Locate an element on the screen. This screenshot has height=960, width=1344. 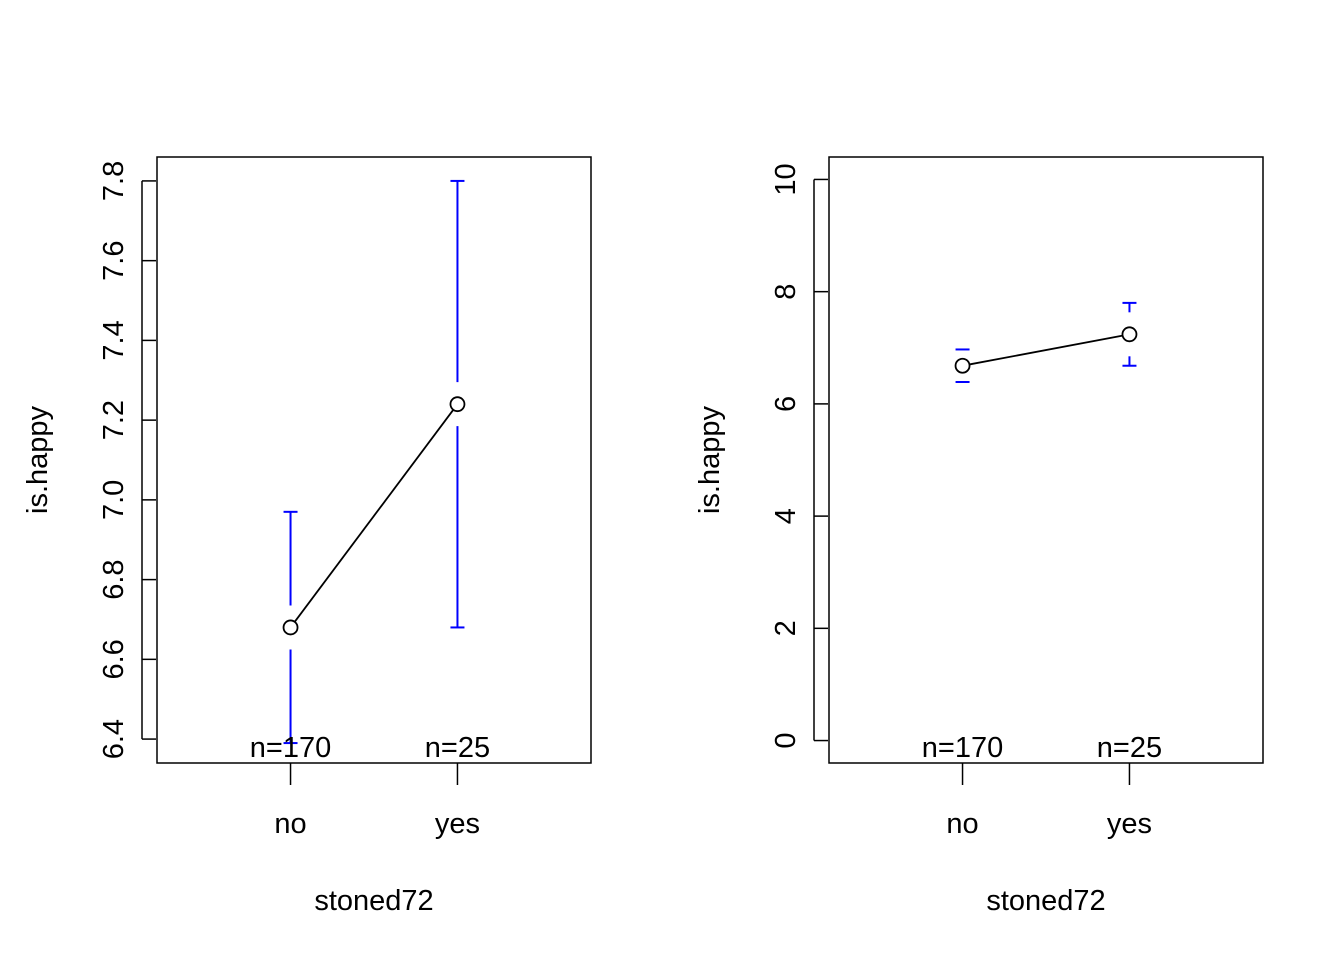
y-tick-label: 8 is located at coordinates (786, 292).